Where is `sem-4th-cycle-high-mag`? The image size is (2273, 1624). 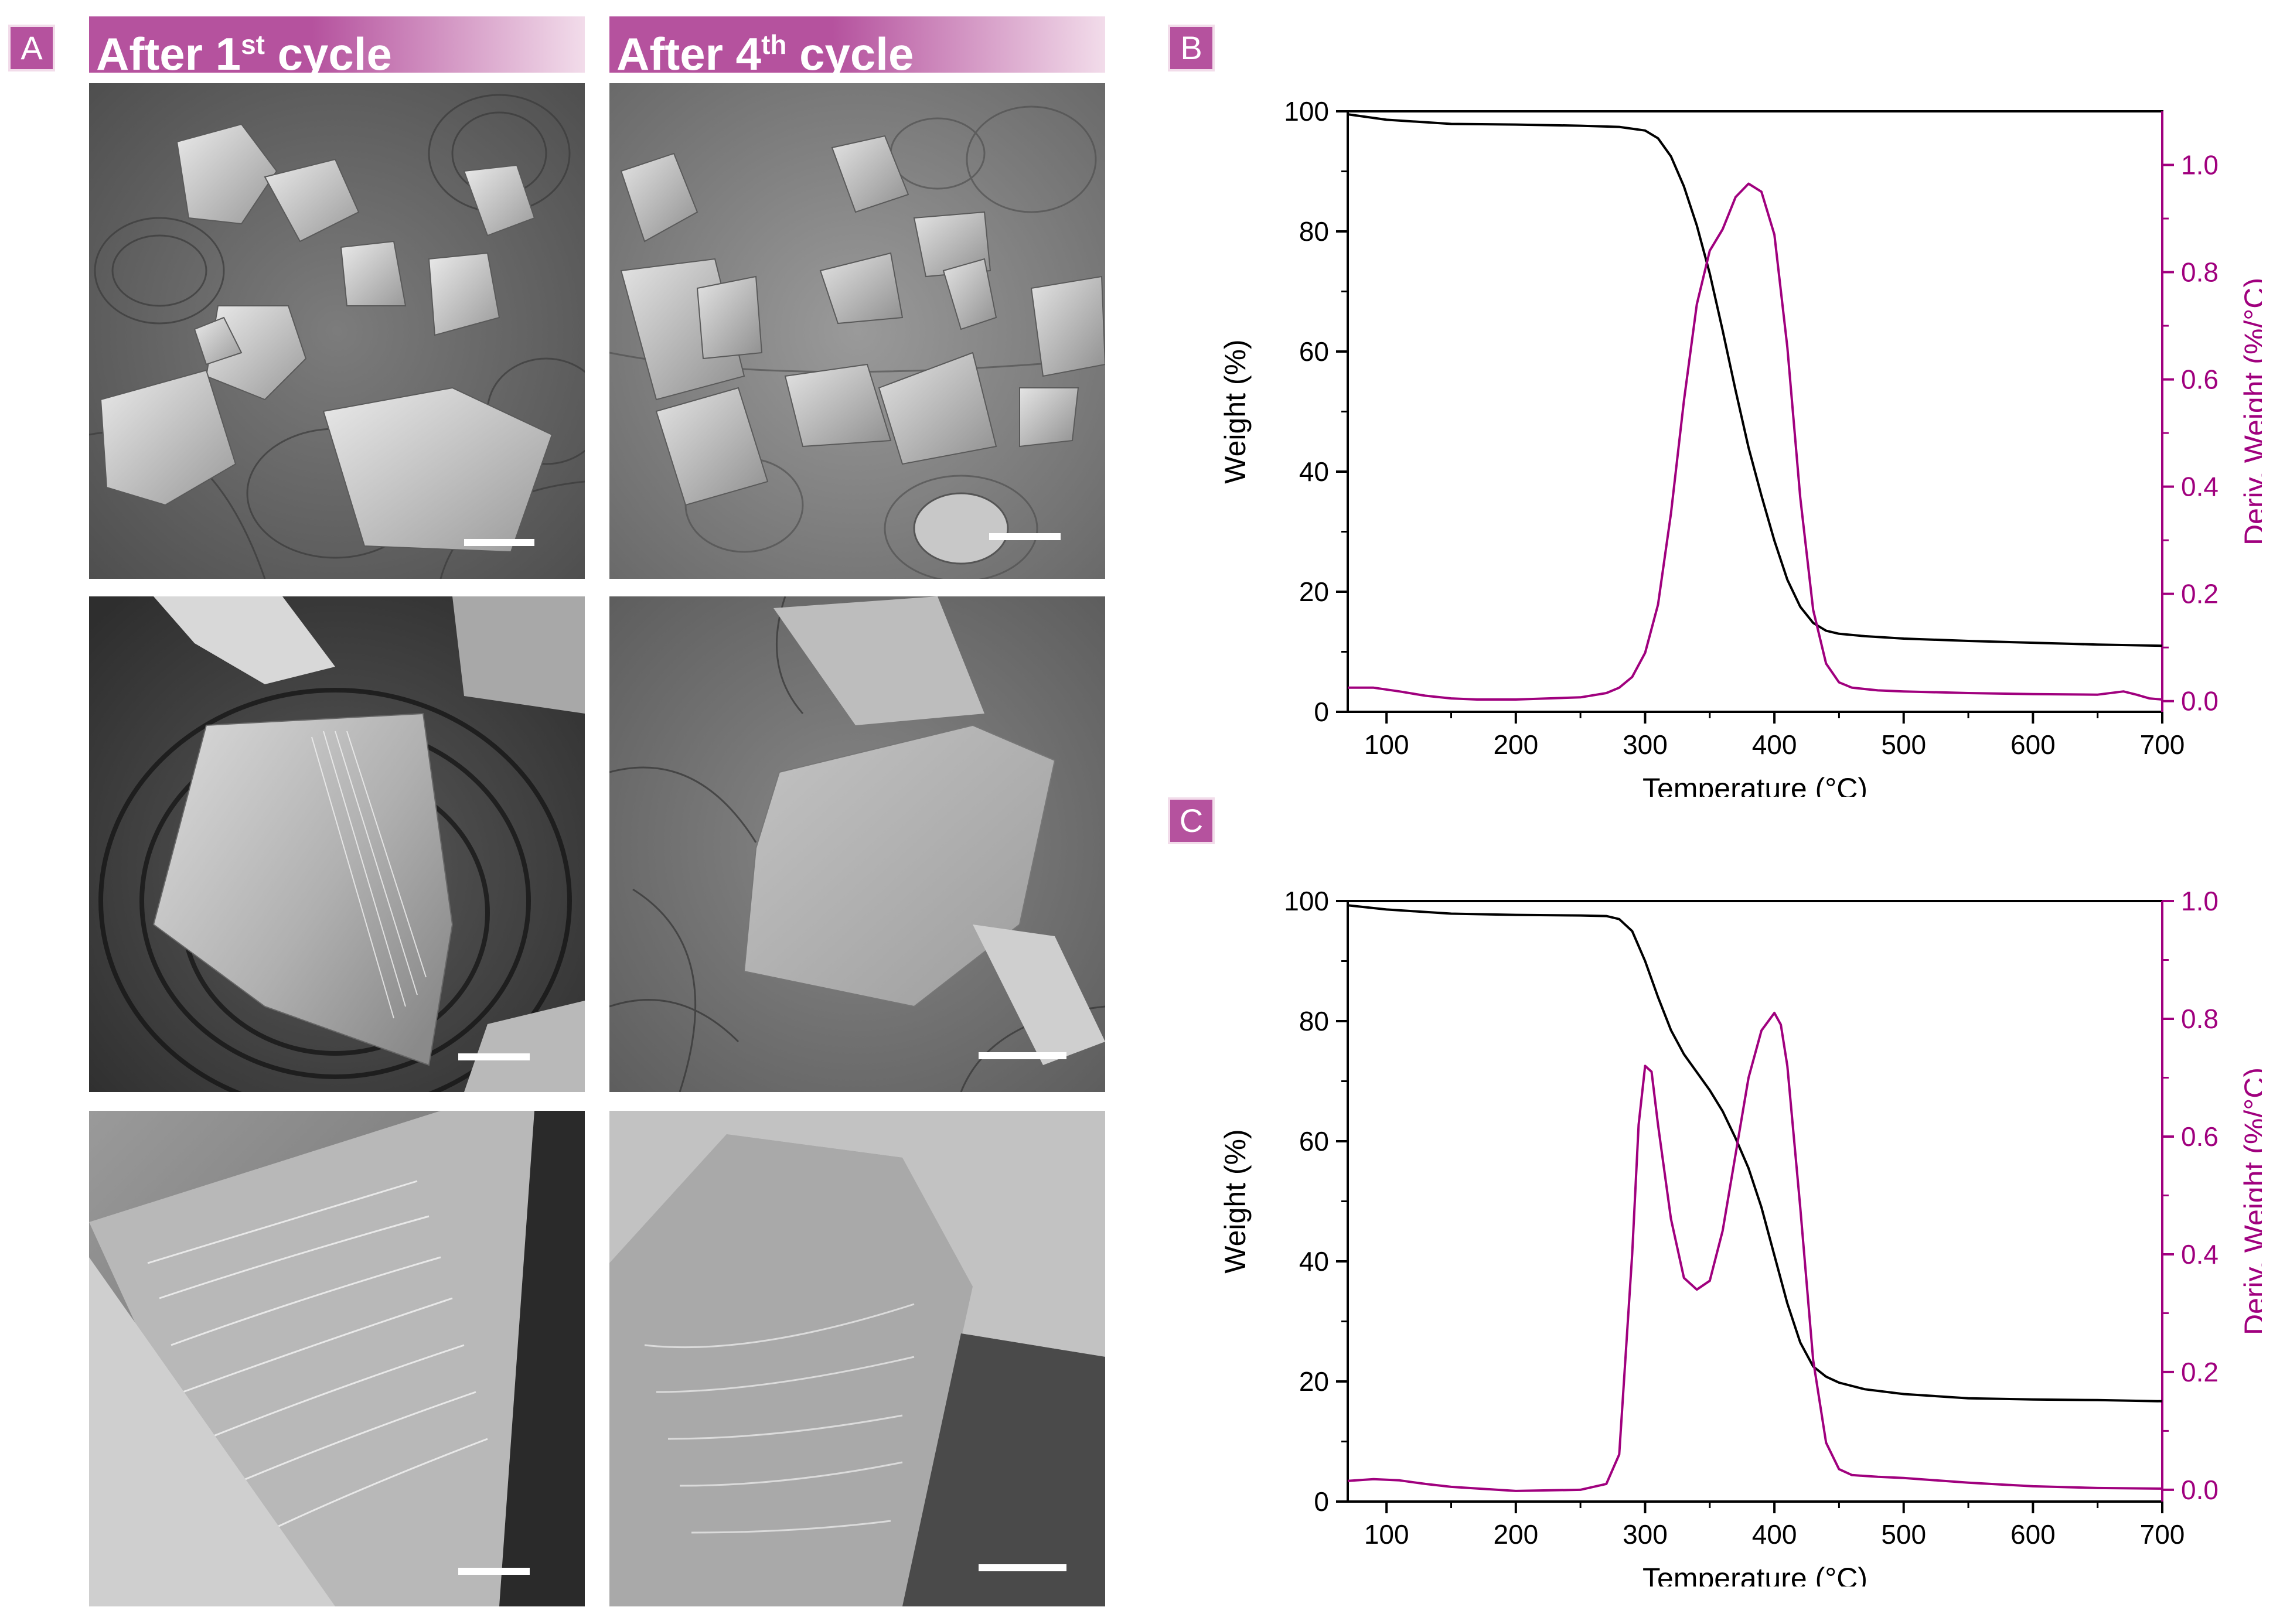 sem-4th-cycle-high-mag is located at coordinates (857, 1358).